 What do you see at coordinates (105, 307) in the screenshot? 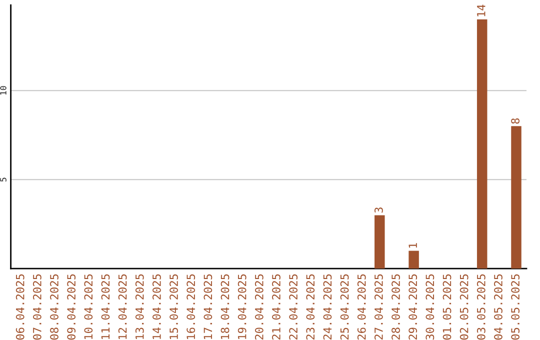
I see `x-tick-label: 11.04.2025` at bounding box center [105, 307].